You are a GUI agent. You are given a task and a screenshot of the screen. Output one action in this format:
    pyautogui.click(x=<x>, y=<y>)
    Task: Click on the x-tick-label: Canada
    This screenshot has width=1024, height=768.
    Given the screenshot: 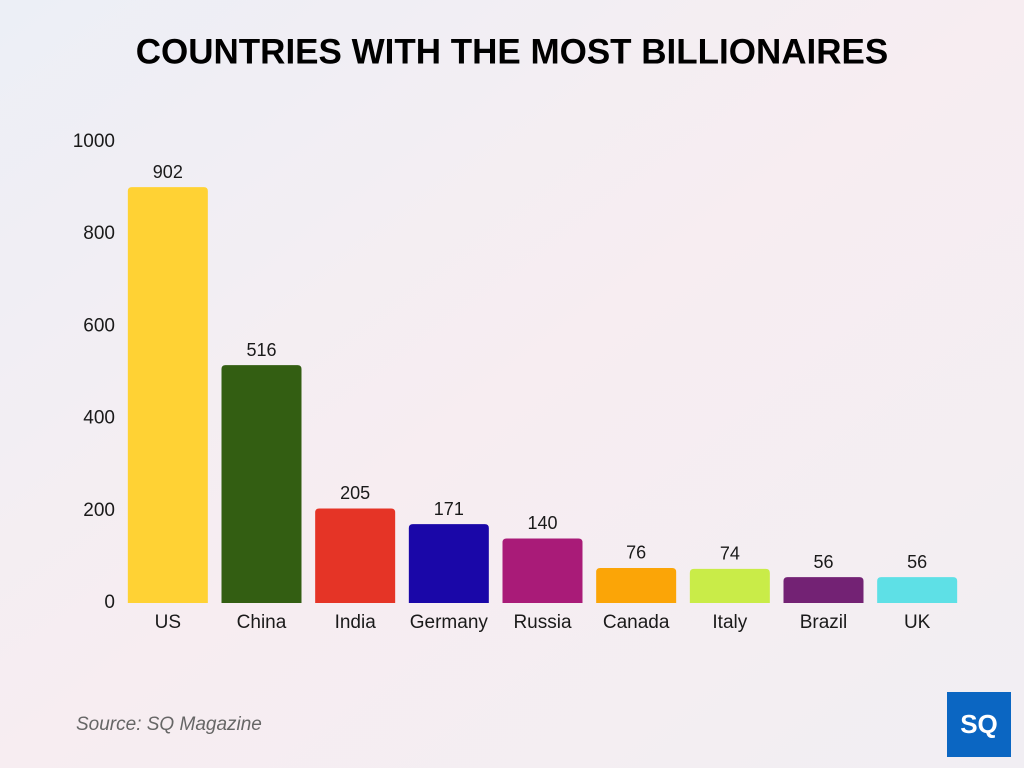 What is the action you would take?
    pyautogui.click(x=636, y=622)
    